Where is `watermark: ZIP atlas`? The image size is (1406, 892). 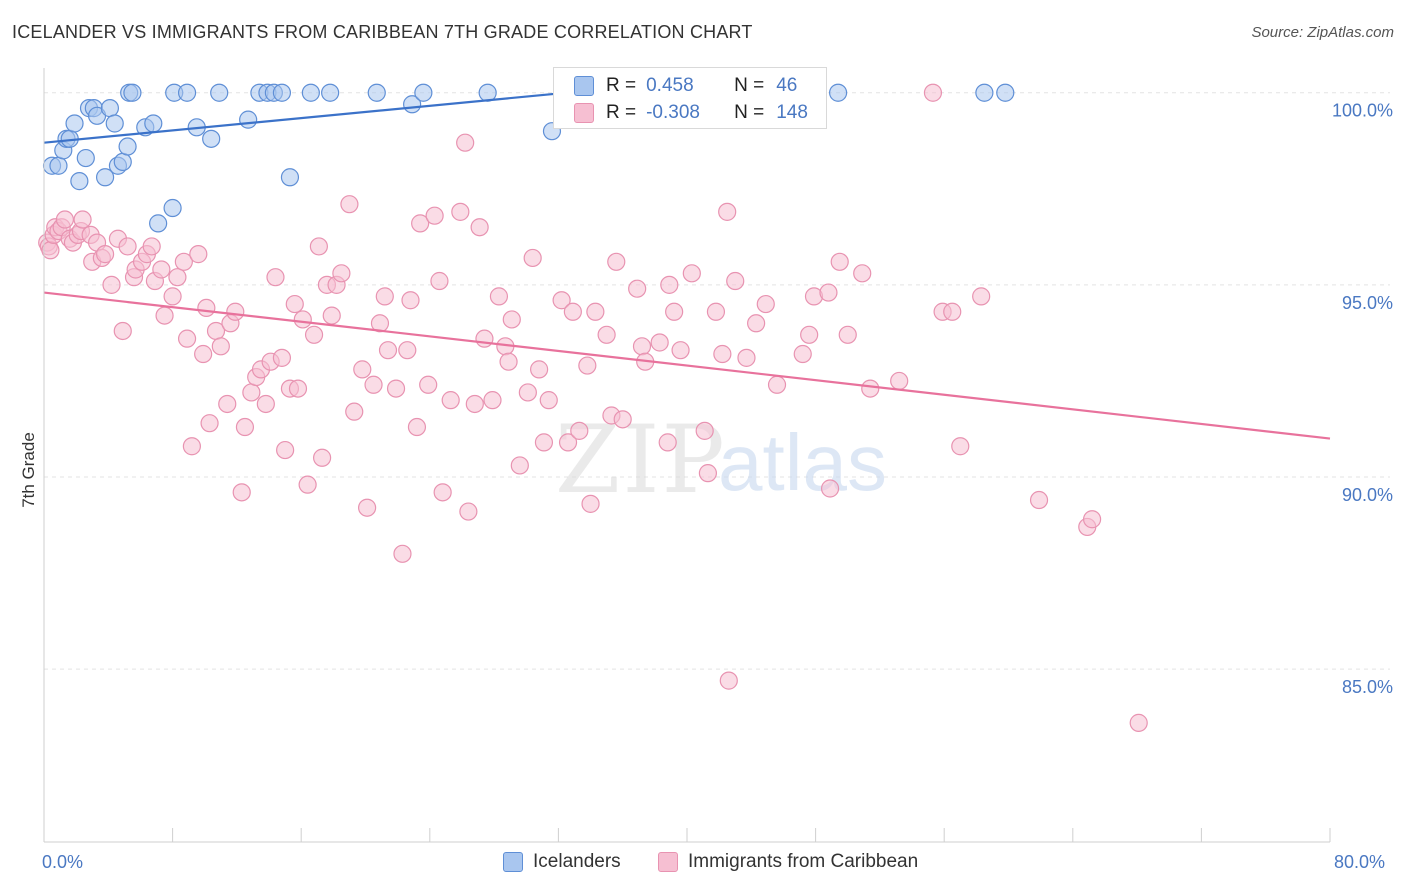
watermark: ZIP atlas is located at coordinates (721, 460).